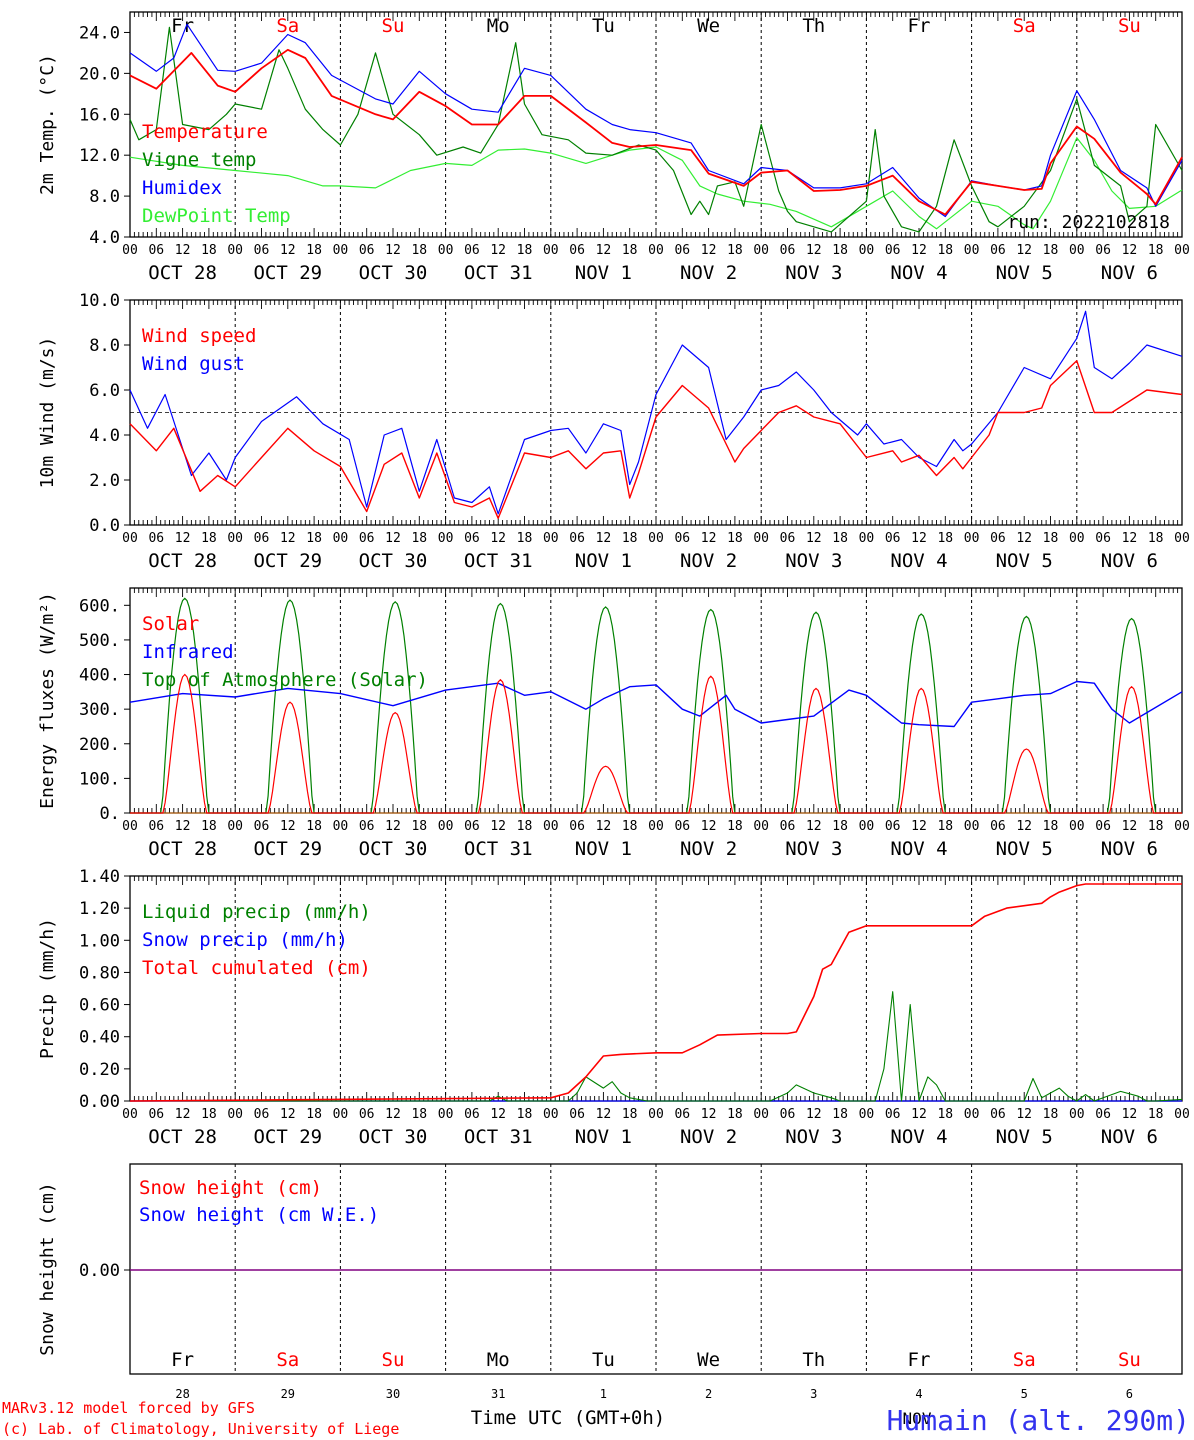 Image resolution: width=1194 pixels, height=1440 pixels. Describe the element at coordinates (99, 676) in the screenshot. I see `y-tick-label: 400.` at that location.